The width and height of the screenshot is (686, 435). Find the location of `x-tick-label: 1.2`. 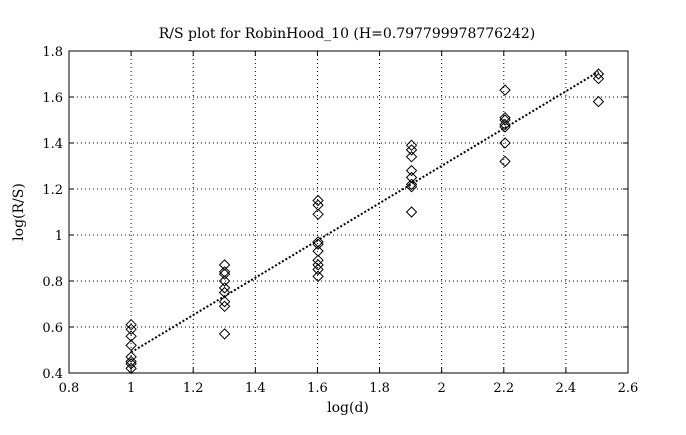

x-tick-label: 1.2 is located at coordinates (193, 388).